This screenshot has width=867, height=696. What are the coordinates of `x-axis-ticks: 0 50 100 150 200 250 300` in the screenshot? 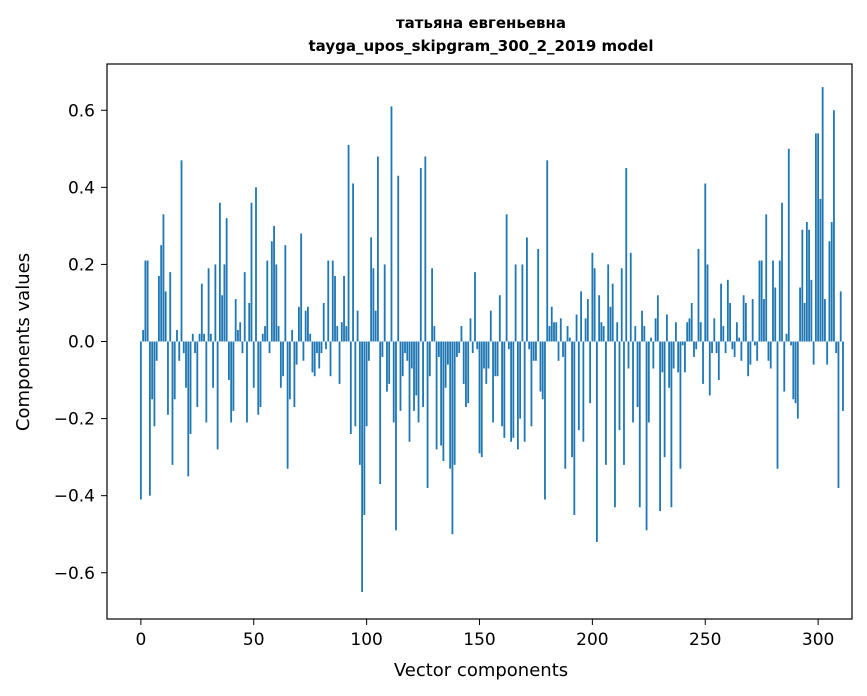 It's located at (484, 634).